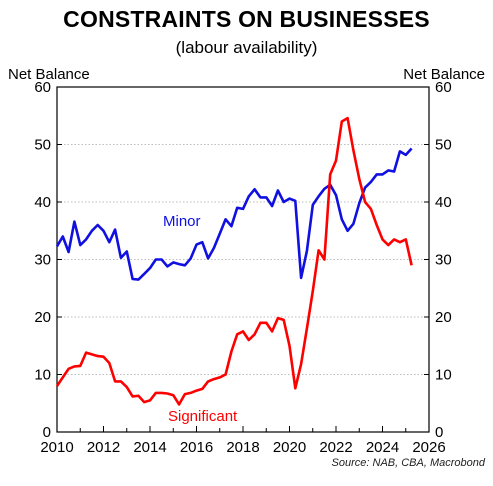  What do you see at coordinates (182, 221) in the screenshot?
I see `series-label-minor: Minor` at bounding box center [182, 221].